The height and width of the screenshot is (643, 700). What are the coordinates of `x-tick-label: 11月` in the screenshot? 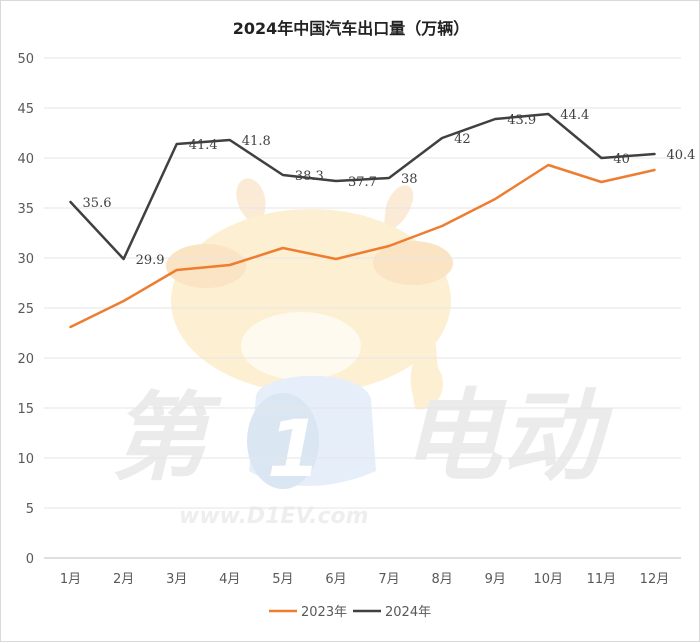 It's located at (602, 579).